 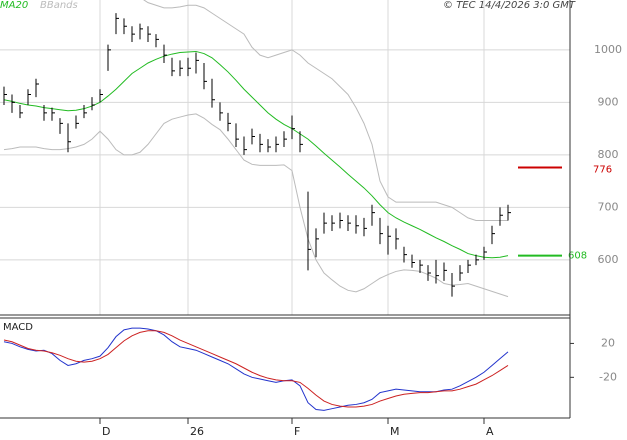 What do you see at coordinates (608, 154) in the screenshot?
I see `y-tick-label: 800` at bounding box center [608, 154].